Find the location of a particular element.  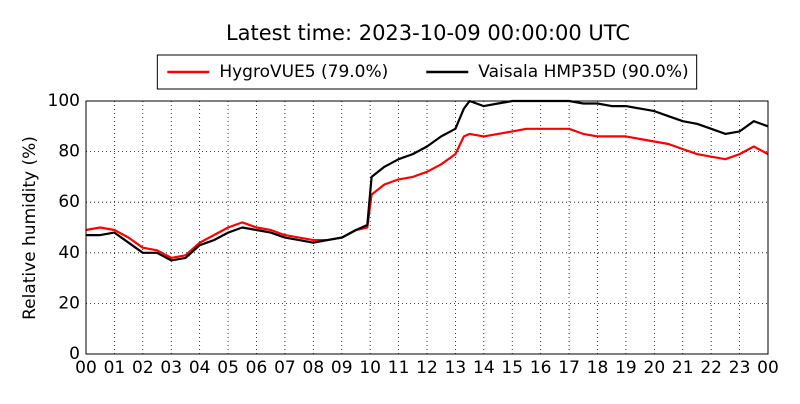

x-tick-label: 11 is located at coordinates (399, 368).